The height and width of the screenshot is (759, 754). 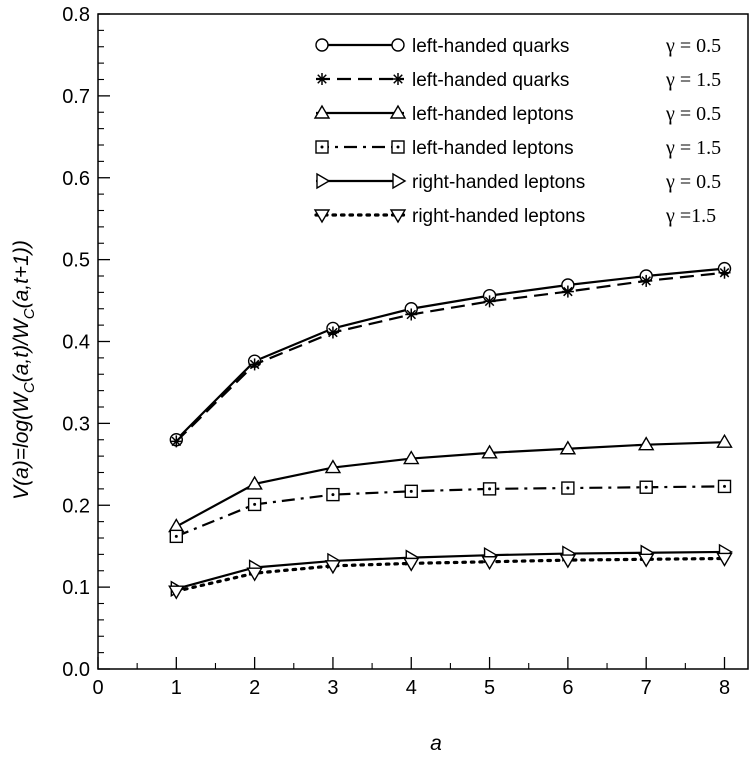 I want to click on legend-entry: left-handed leptons γ = 1.5, so click(x=518, y=148).